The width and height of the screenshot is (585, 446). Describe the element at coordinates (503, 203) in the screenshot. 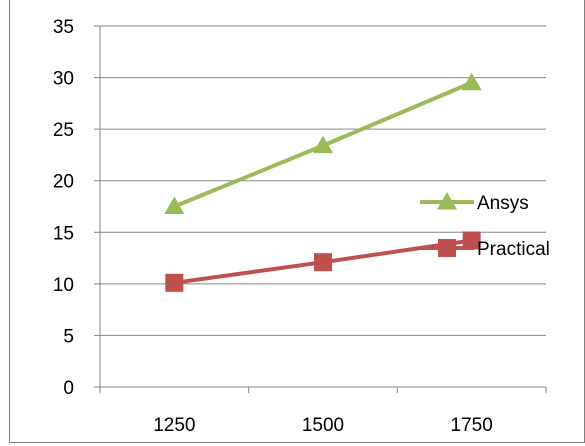

I see `legend-label-ansys: Ansys` at that location.